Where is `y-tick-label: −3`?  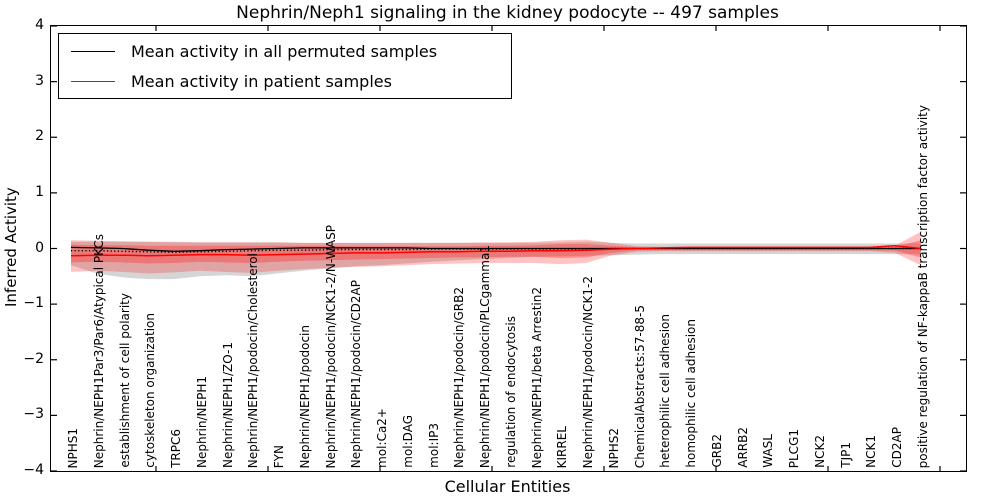 y-tick-label: −3 is located at coordinates (33, 414).